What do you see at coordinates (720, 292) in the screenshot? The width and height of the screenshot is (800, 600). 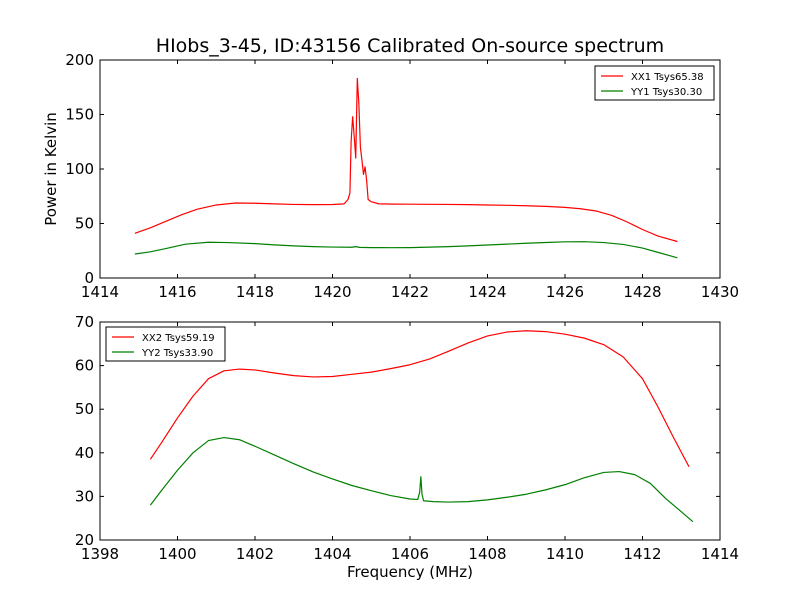 I see `x-tick-label: 1430` at bounding box center [720, 292].